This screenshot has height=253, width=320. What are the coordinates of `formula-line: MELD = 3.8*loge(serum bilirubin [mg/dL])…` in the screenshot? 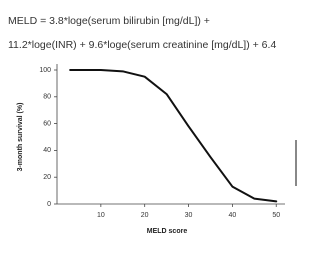 It's located at (109, 21).